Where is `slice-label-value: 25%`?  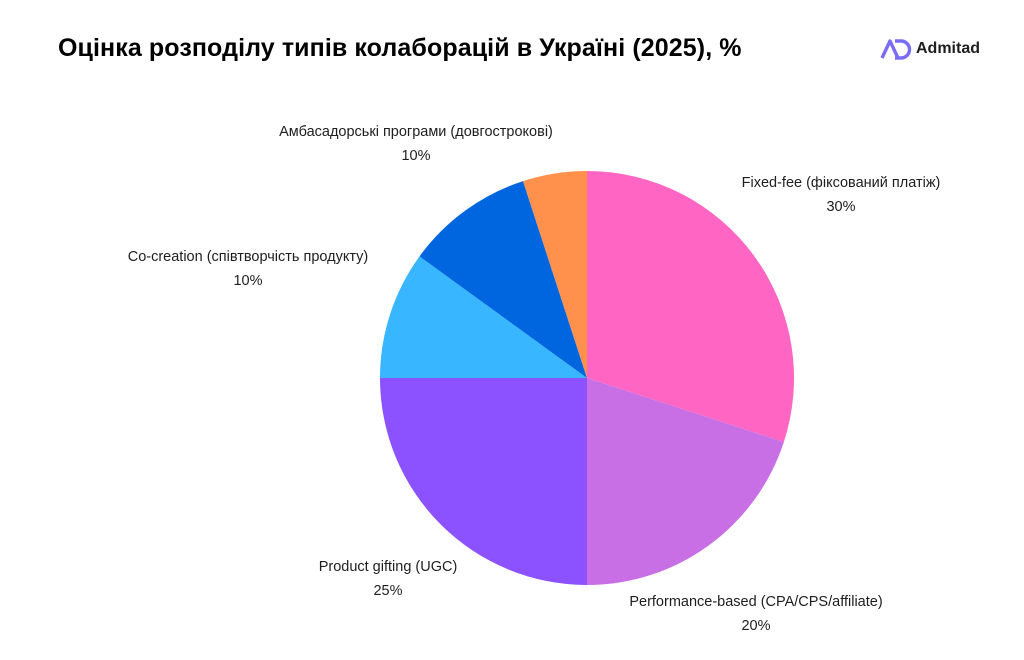
slice-label-value: 25% is located at coordinates (388, 591).